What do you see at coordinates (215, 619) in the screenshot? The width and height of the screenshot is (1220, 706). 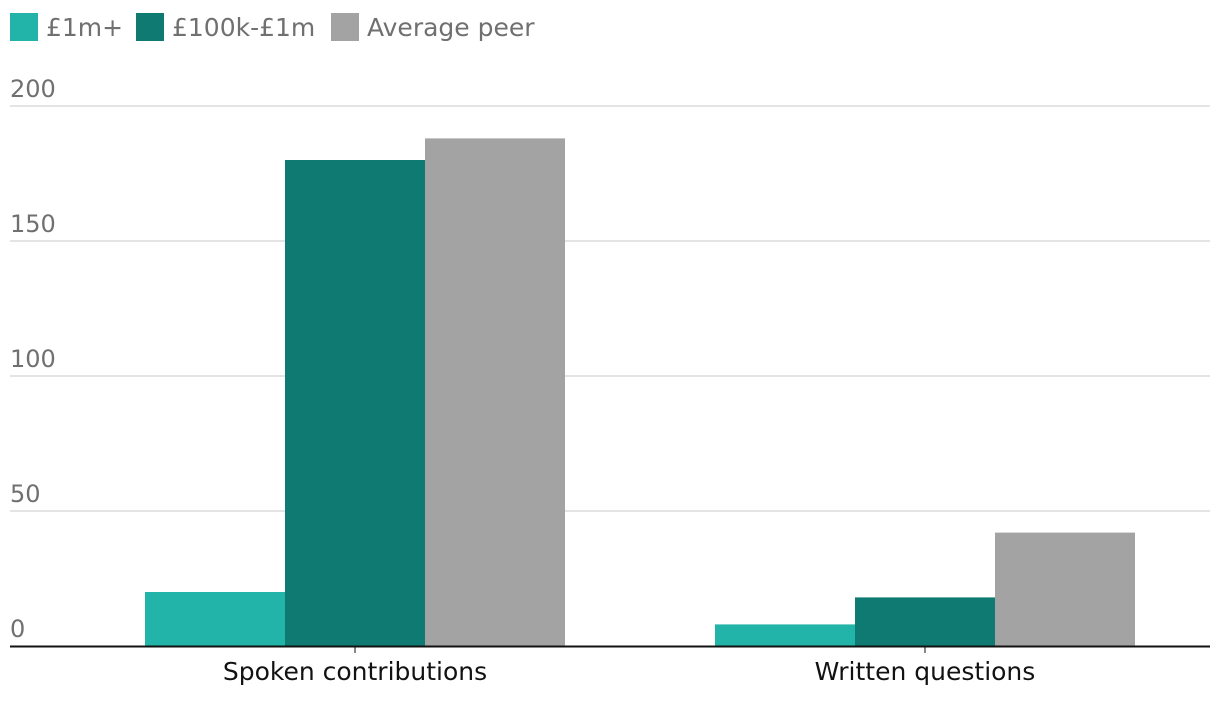 I see `bar-spoken-contributions-gbp1m` at bounding box center [215, 619].